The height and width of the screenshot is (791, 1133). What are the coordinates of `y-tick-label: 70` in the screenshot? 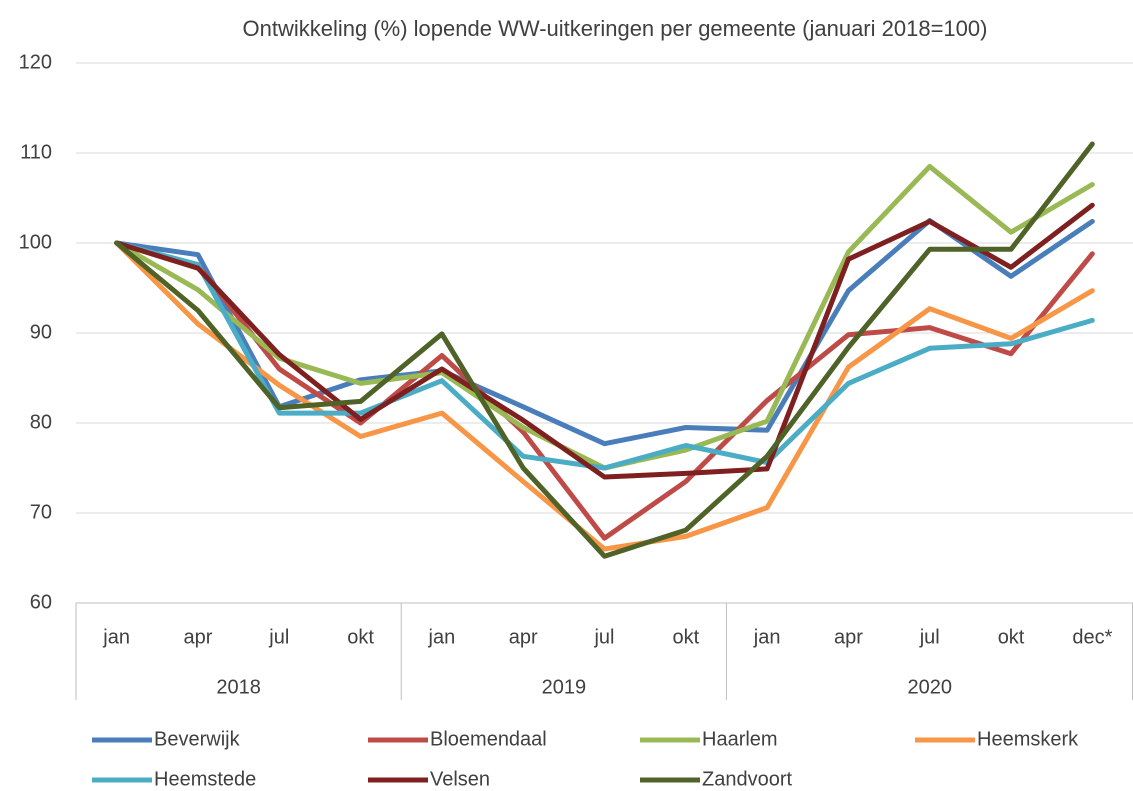 It's located at (41, 512).